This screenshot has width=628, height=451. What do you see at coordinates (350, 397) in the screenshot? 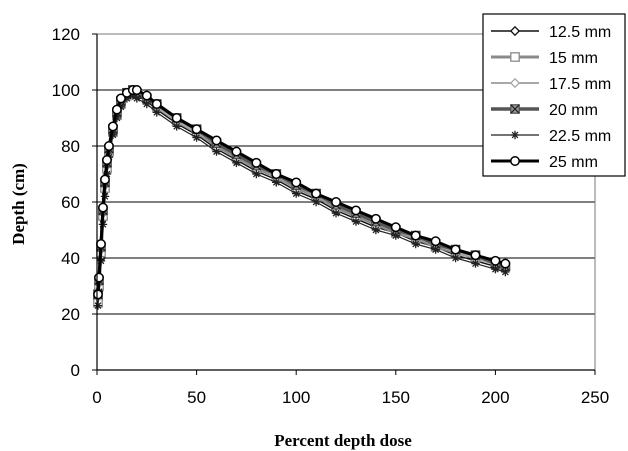
I see `x-tick-labels: 0 50 100 150 200 250` at bounding box center [350, 397].